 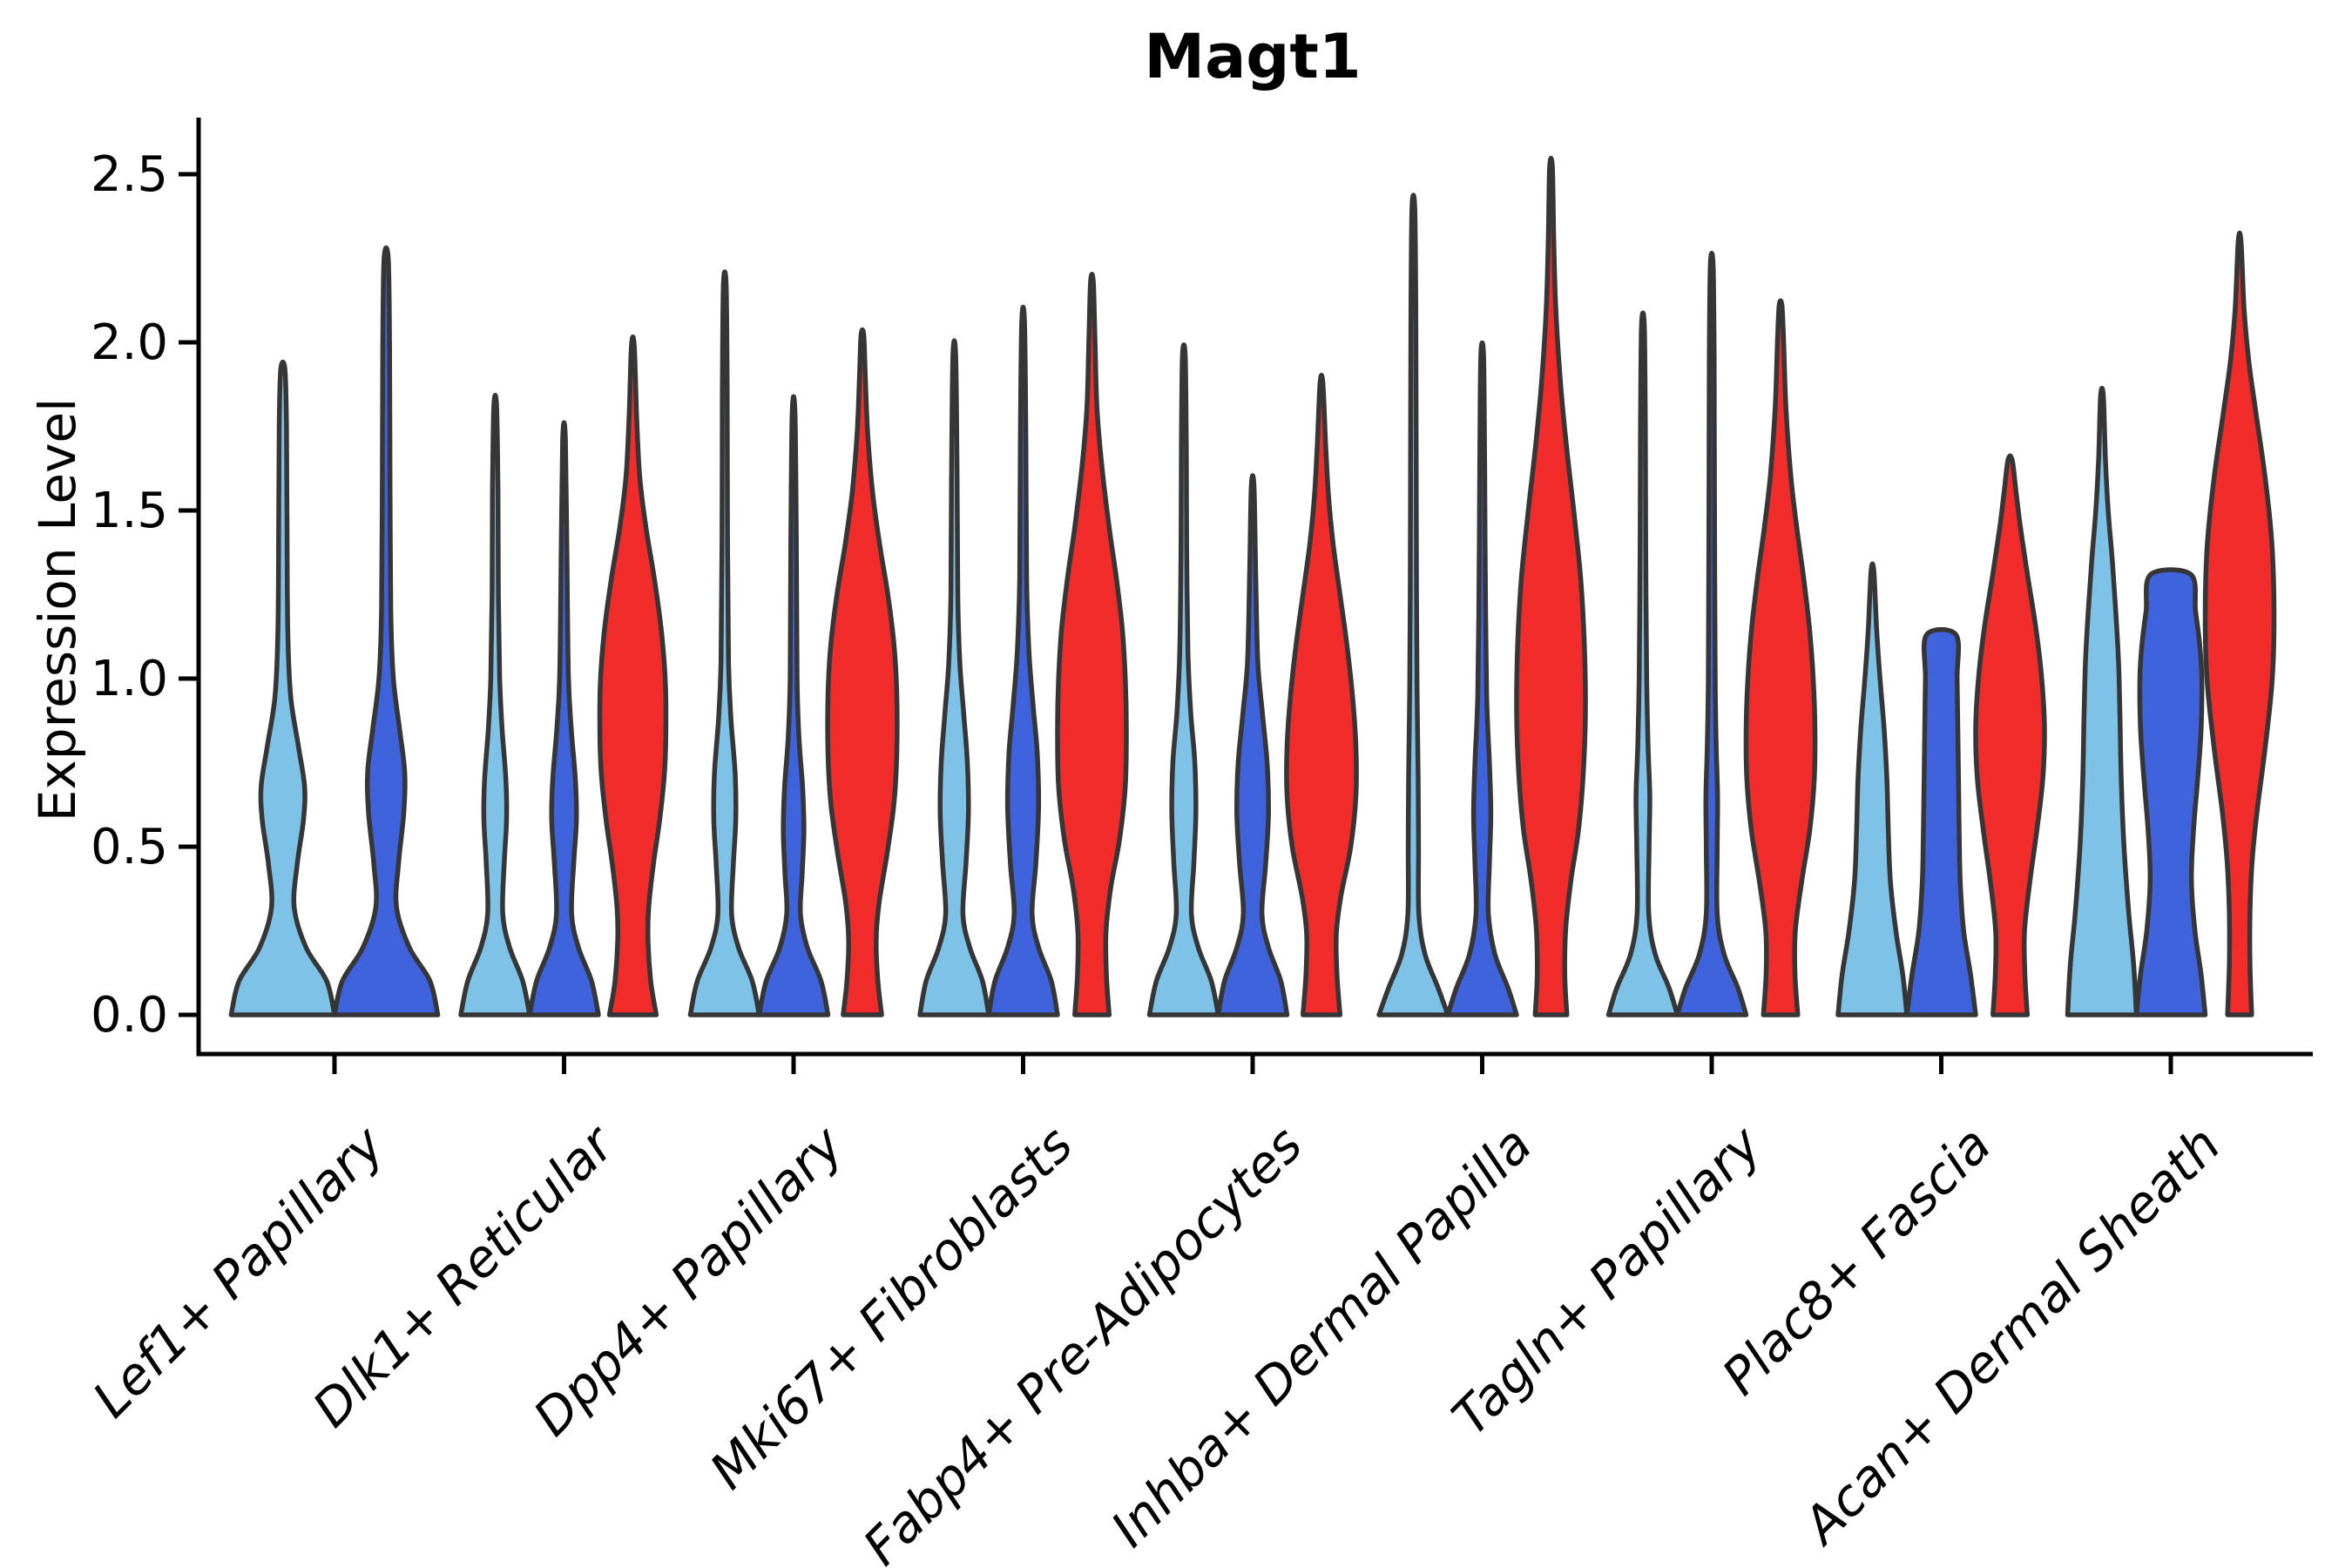 I want to click on y-tick-label: 2.0, so click(x=129, y=342).